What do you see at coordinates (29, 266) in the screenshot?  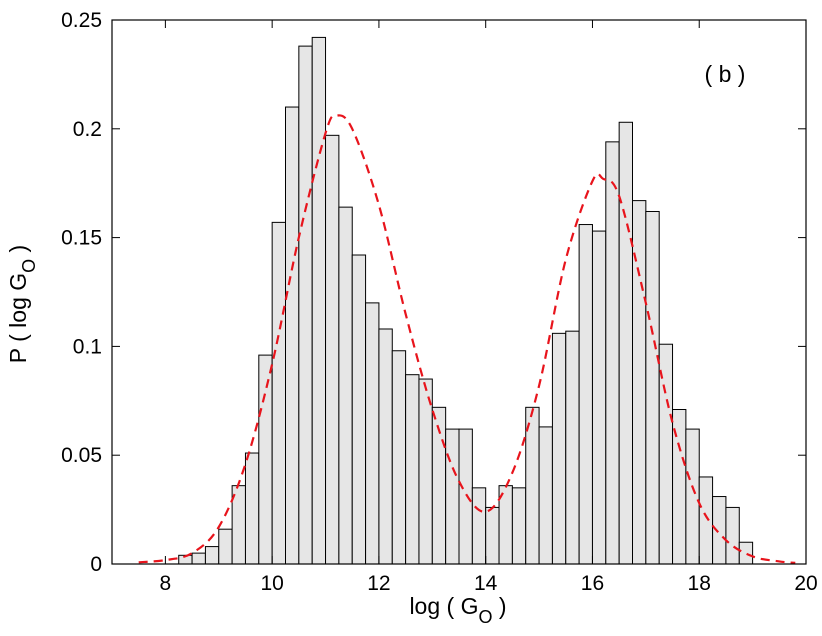 I see `y-axis-label-subscript: O` at bounding box center [29, 266].